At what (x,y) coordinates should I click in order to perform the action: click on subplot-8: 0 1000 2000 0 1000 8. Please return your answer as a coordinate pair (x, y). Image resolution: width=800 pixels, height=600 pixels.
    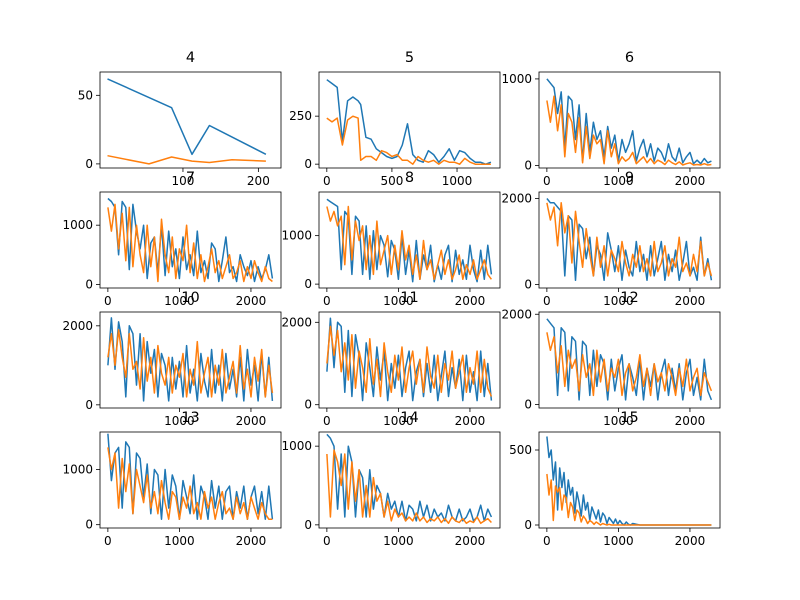
    Looking at the image, I should click on (391, 239).